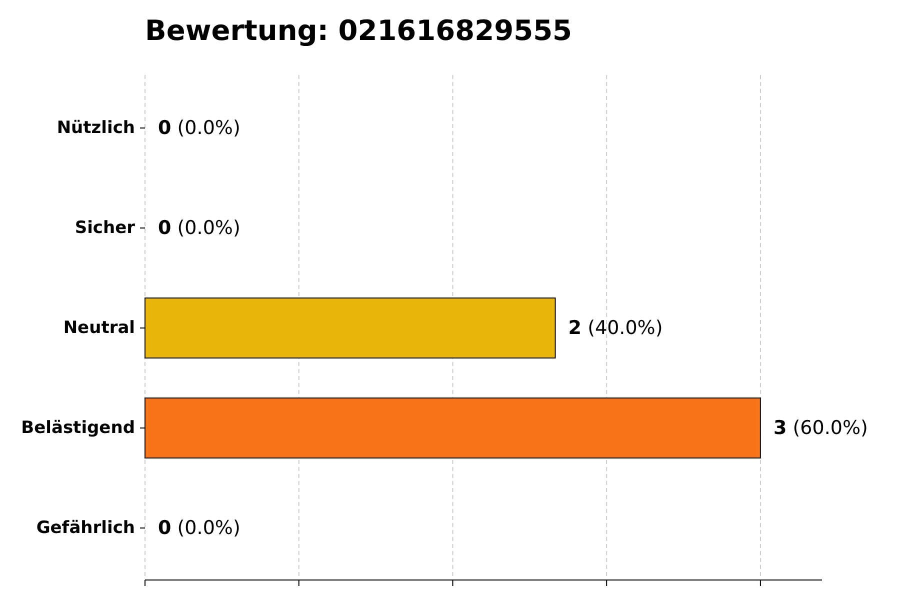  I want to click on y-tick-label: Sicher, so click(105, 228).